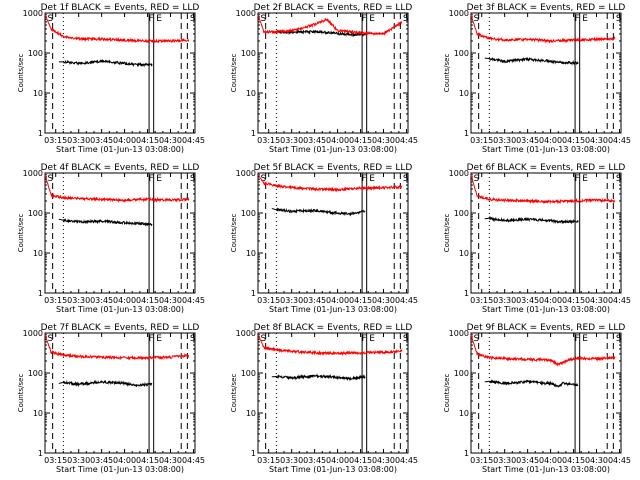  I want to click on panel-title: Det 1f BLACK = Events, RED = LLD, so click(120, 8).